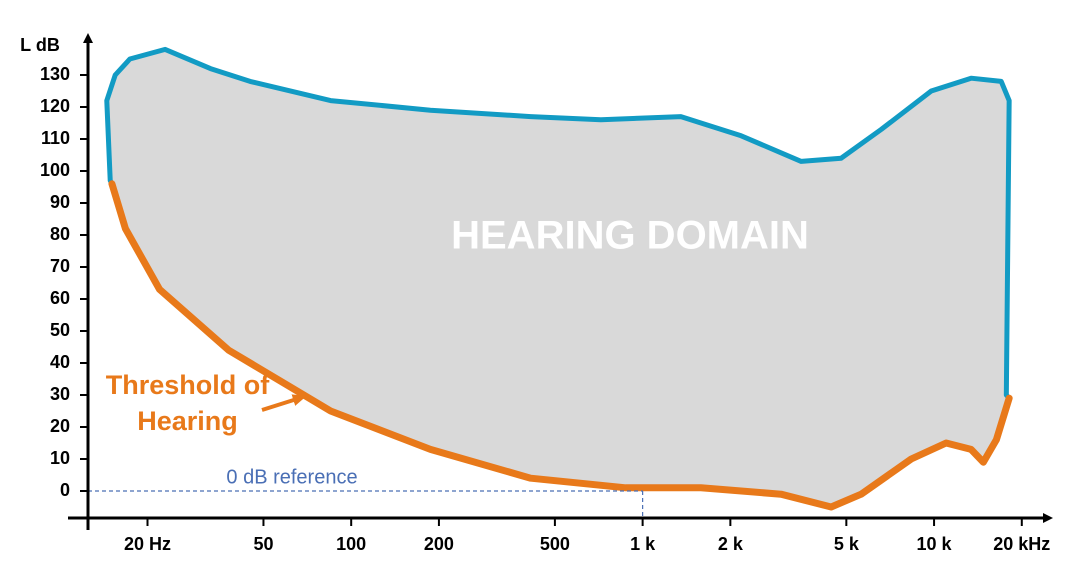 Image resolution: width=1082 pixels, height=567 pixels. What do you see at coordinates (60, 362) in the screenshot?
I see `y-tick-label: 40` at bounding box center [60, 362].